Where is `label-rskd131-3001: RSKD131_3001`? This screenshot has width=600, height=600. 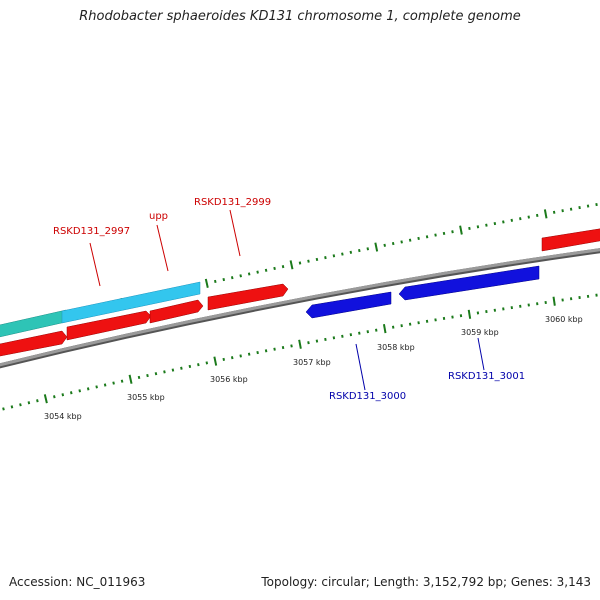
label-rskd131-3001: RSKD131_3001 is located at coordinates (486, 376).